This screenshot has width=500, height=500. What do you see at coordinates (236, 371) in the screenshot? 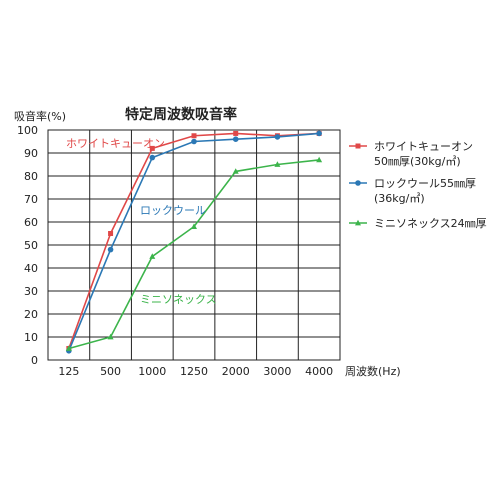
I see `x-tick-label: 2000` at bounding box center [236, 371].